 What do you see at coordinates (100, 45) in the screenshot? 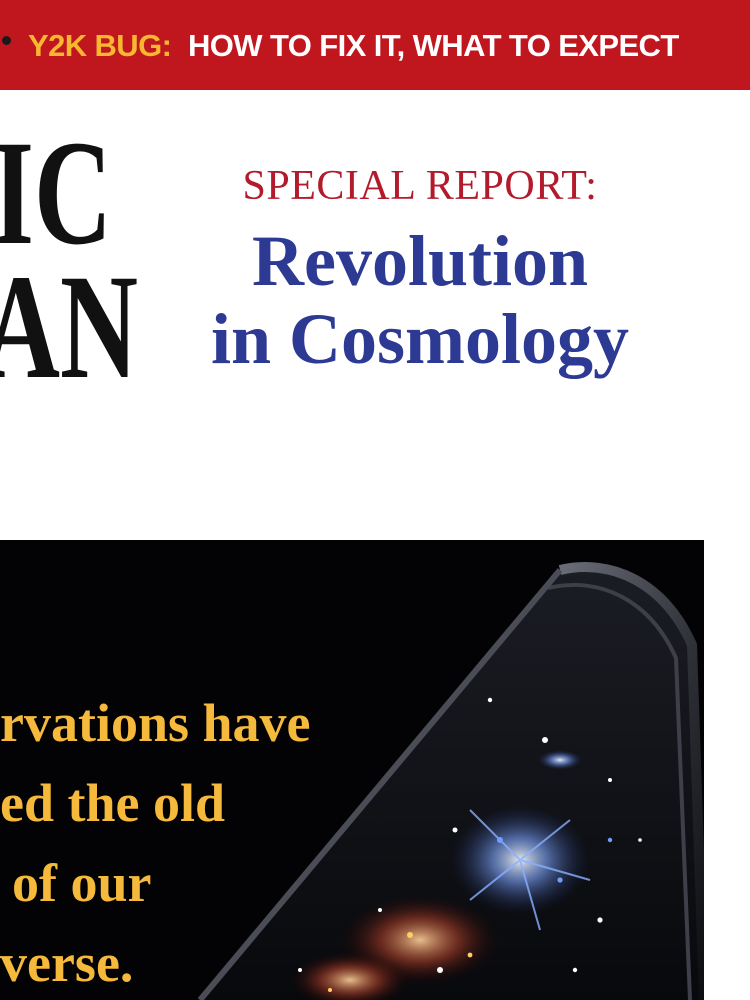
I see `banner-lead: Y2K BUG:` at bounding box center [100, 45].